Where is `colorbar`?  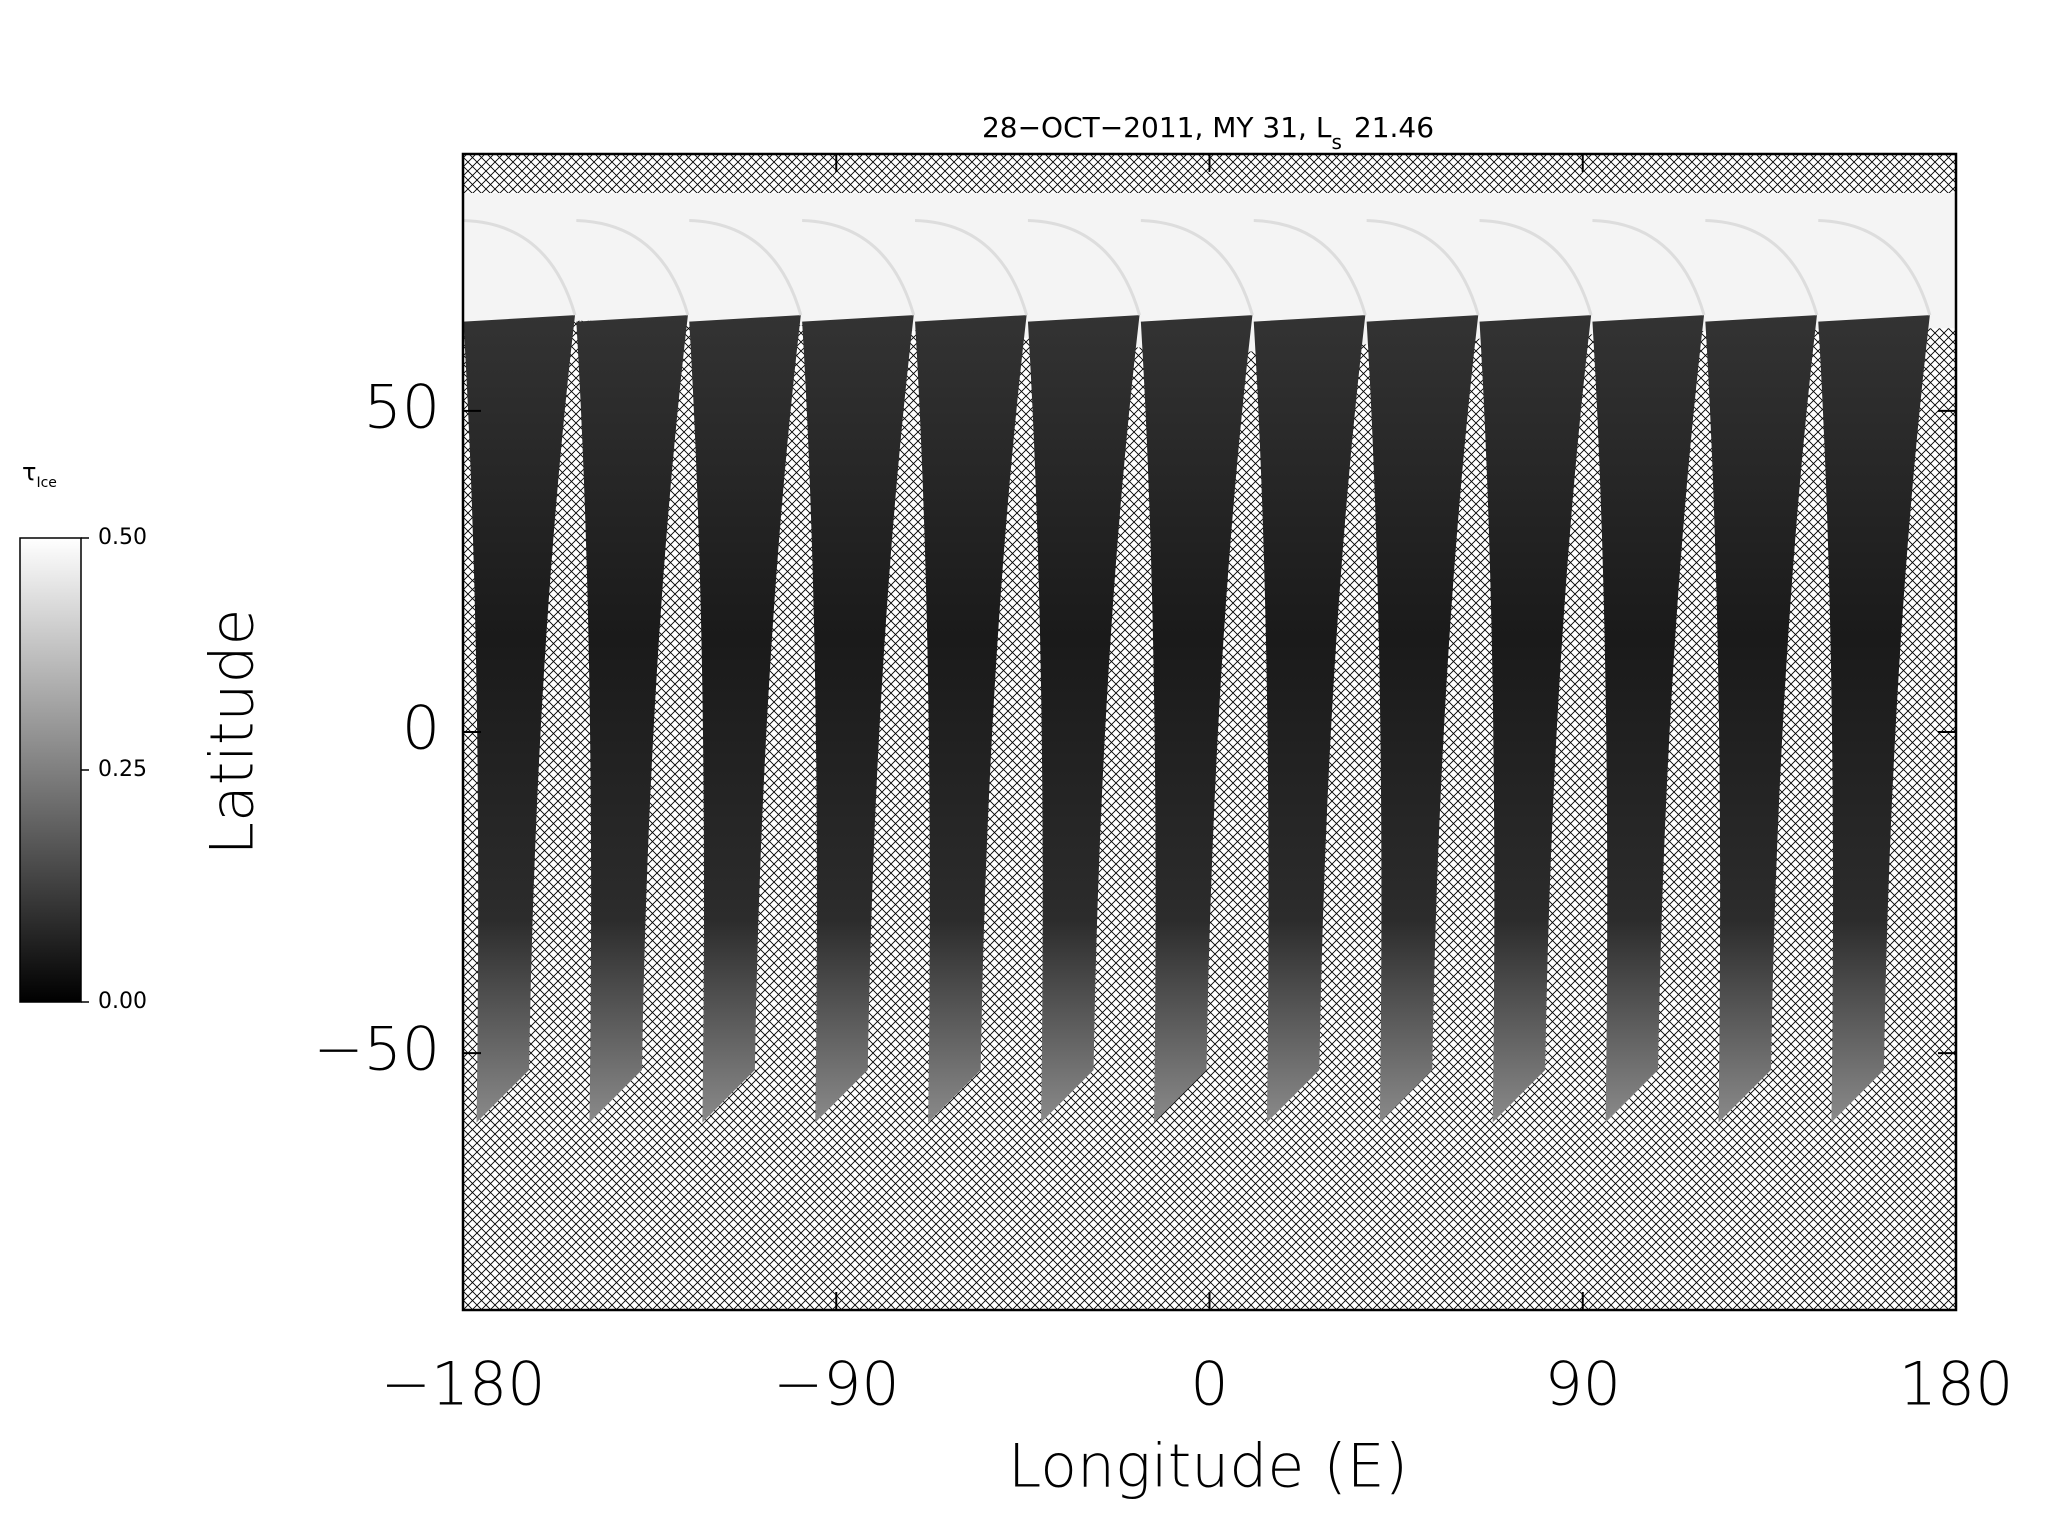
colorbar is located at coordinates (50, 770).